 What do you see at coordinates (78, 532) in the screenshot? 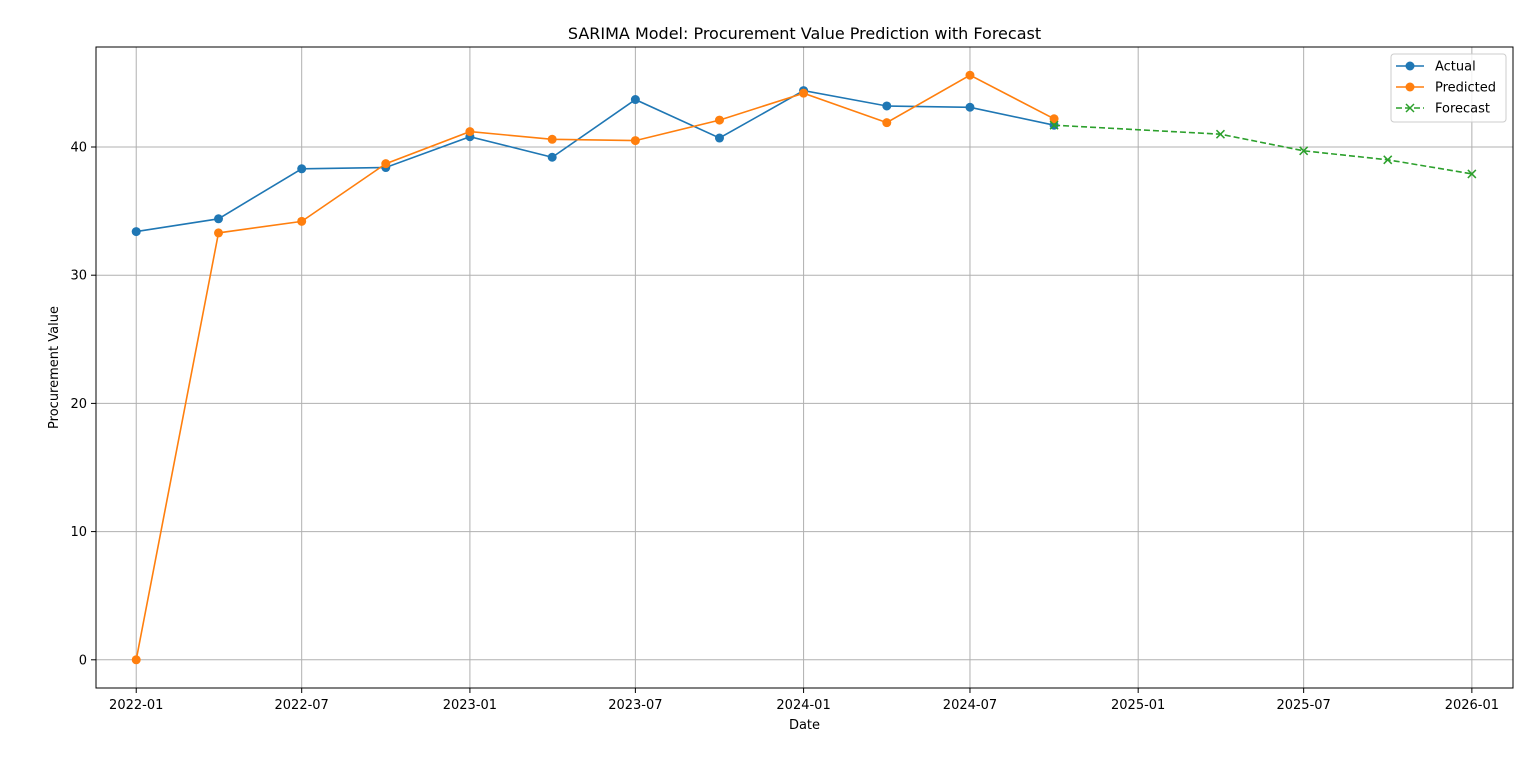
I see `y-tick-label: 10` at bounding box center [78, 532].